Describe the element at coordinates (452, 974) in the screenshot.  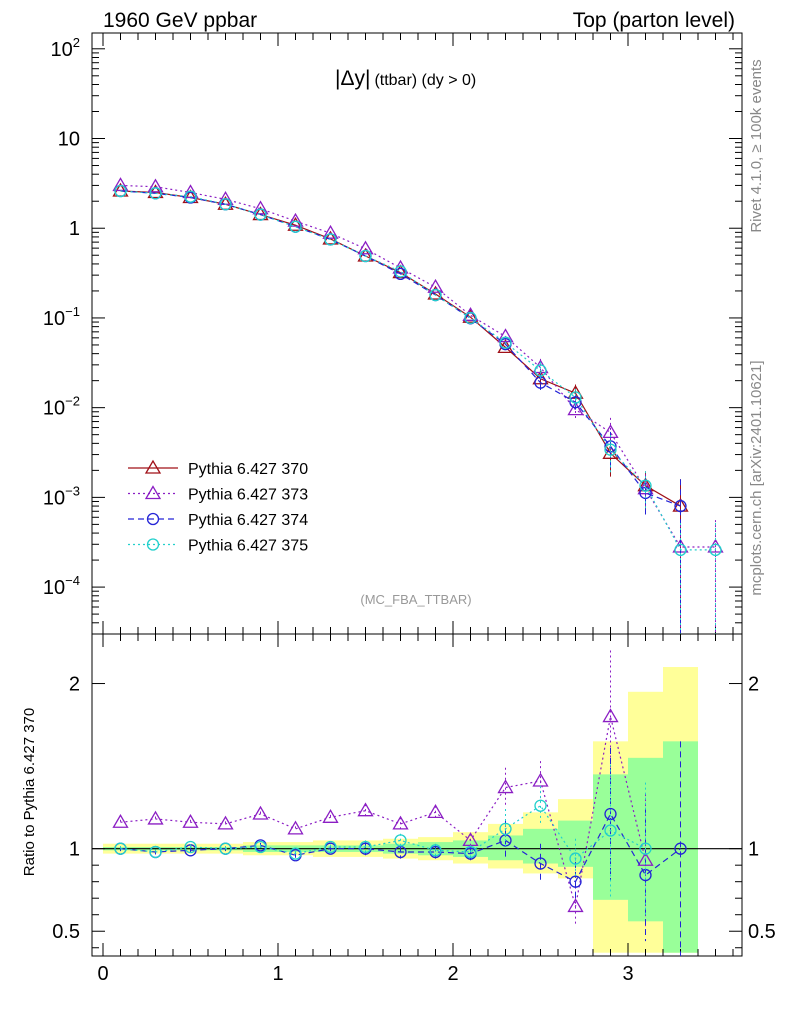
I see `xtick-label: 2` at that location.